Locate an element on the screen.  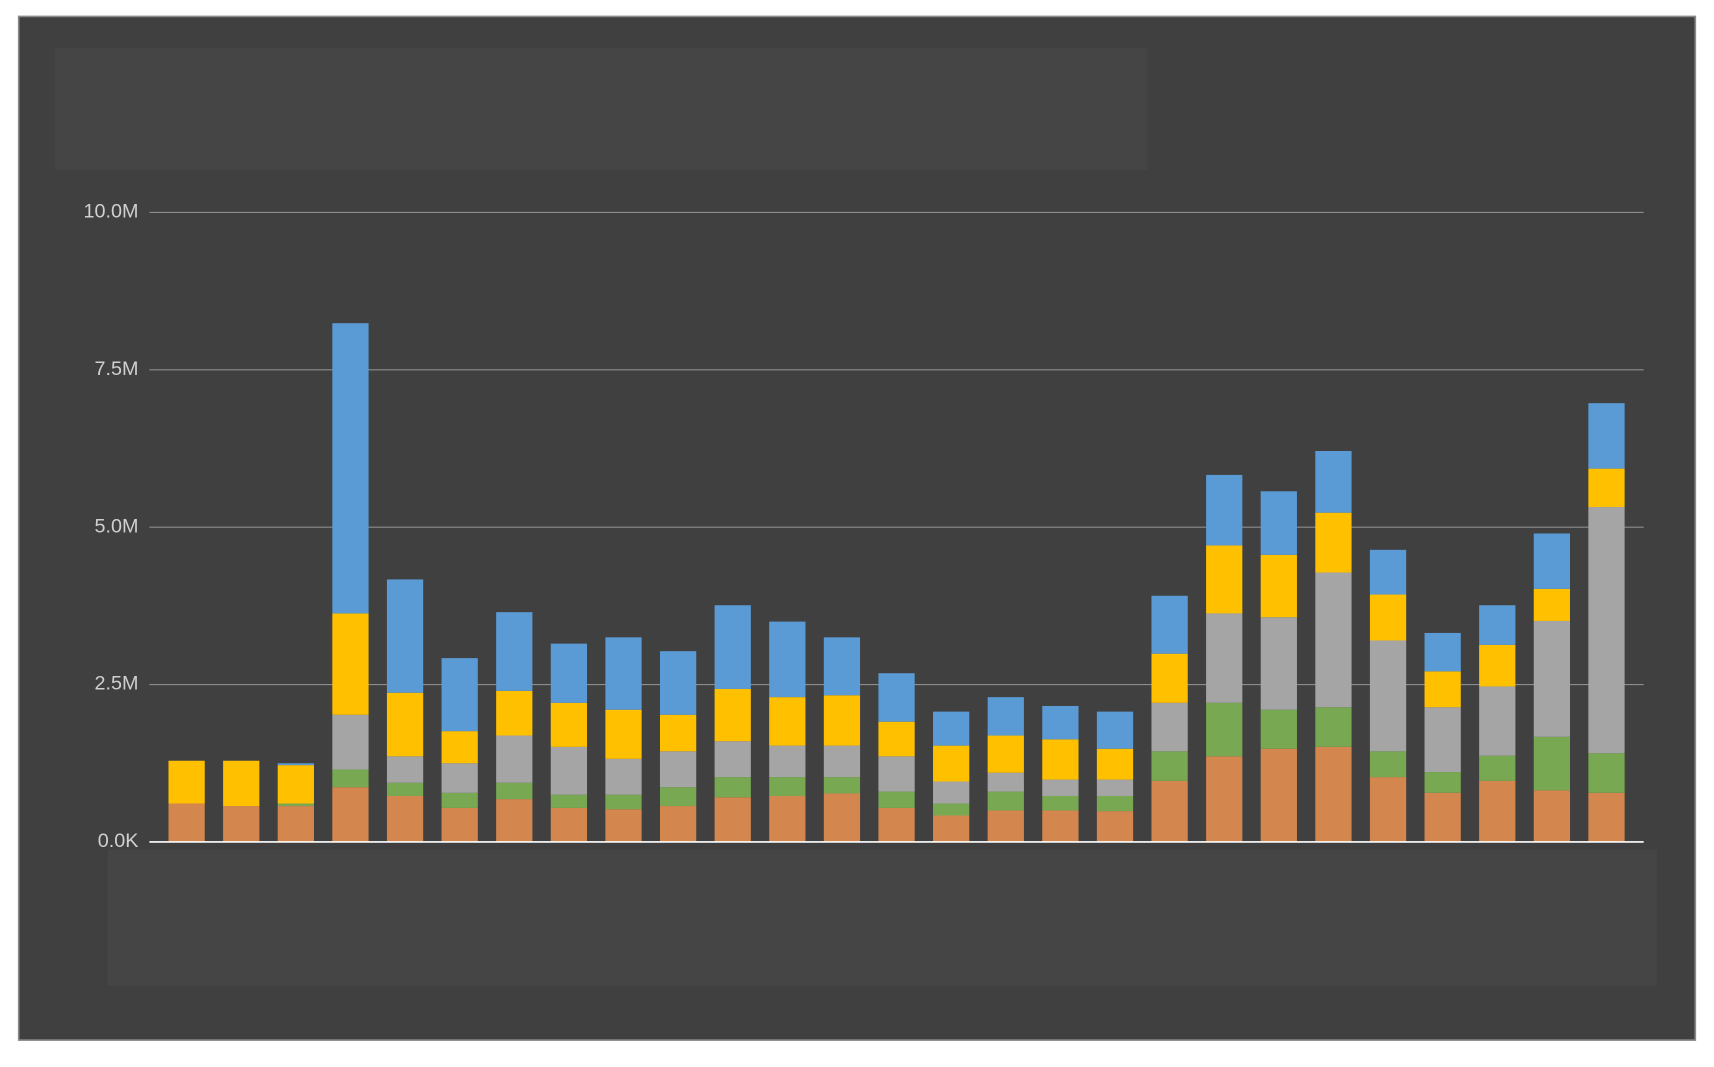
y-tick-label: 7.5M is located at coordinates (116, 369).